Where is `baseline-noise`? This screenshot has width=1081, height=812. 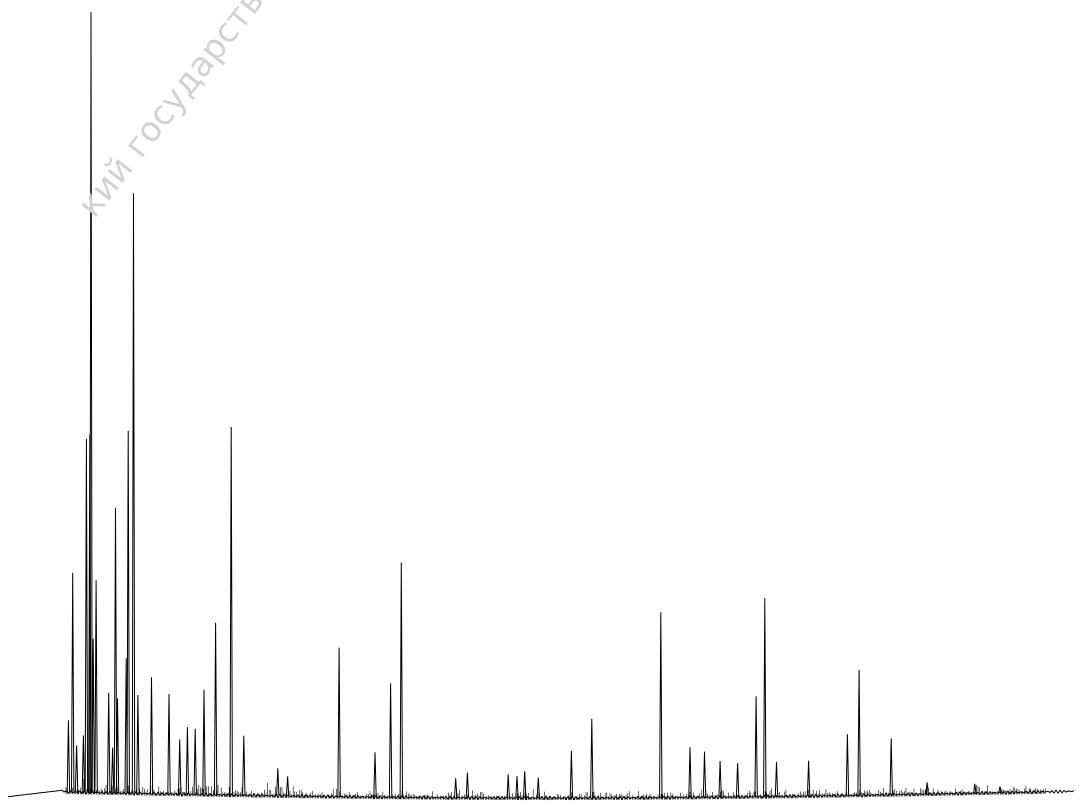
baseline-noise is located at coordinates (555, 789).